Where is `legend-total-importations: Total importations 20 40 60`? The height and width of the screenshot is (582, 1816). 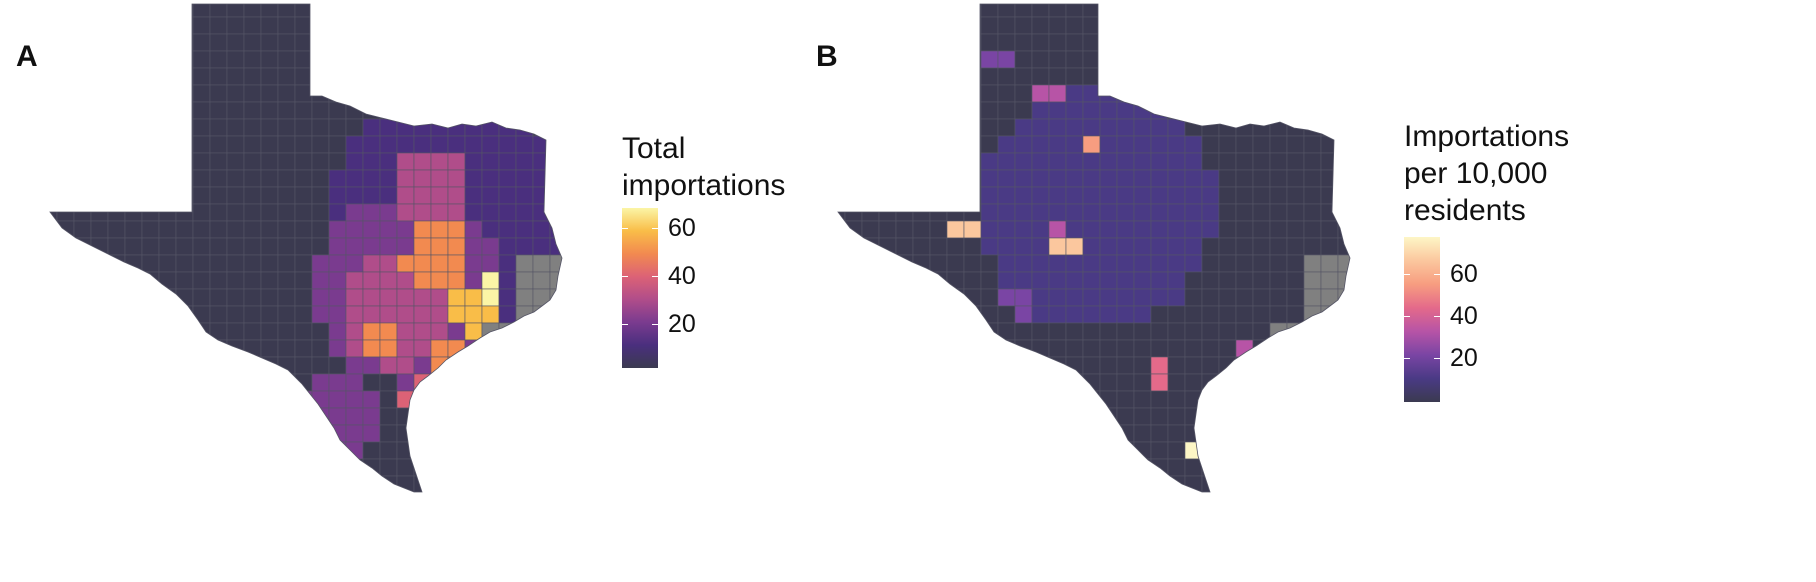 legend-total-importations: Total importations 20 40 60 is located at coordinates (703, 249).